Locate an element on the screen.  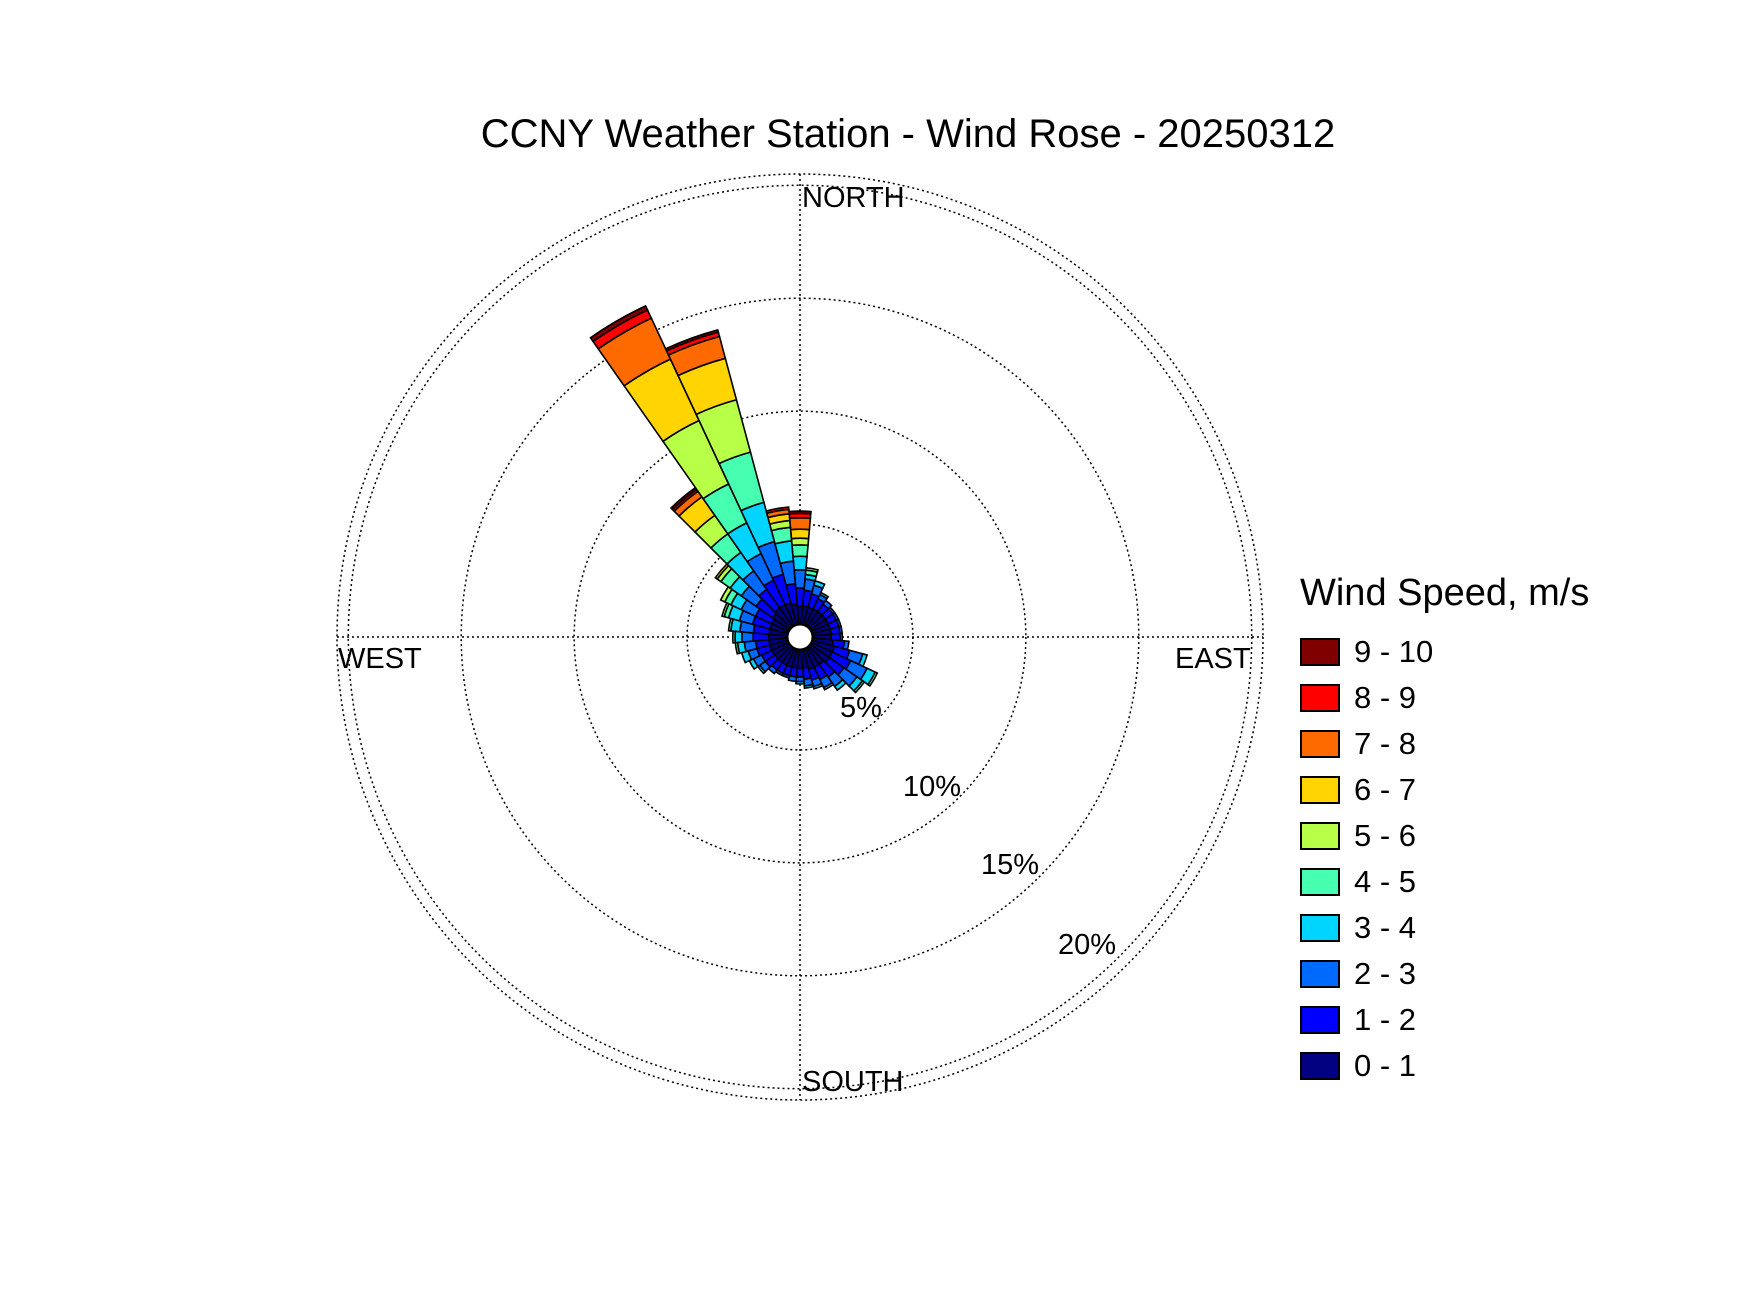
legend-label: 8 - 9 is located at coordinates (1385, 697).